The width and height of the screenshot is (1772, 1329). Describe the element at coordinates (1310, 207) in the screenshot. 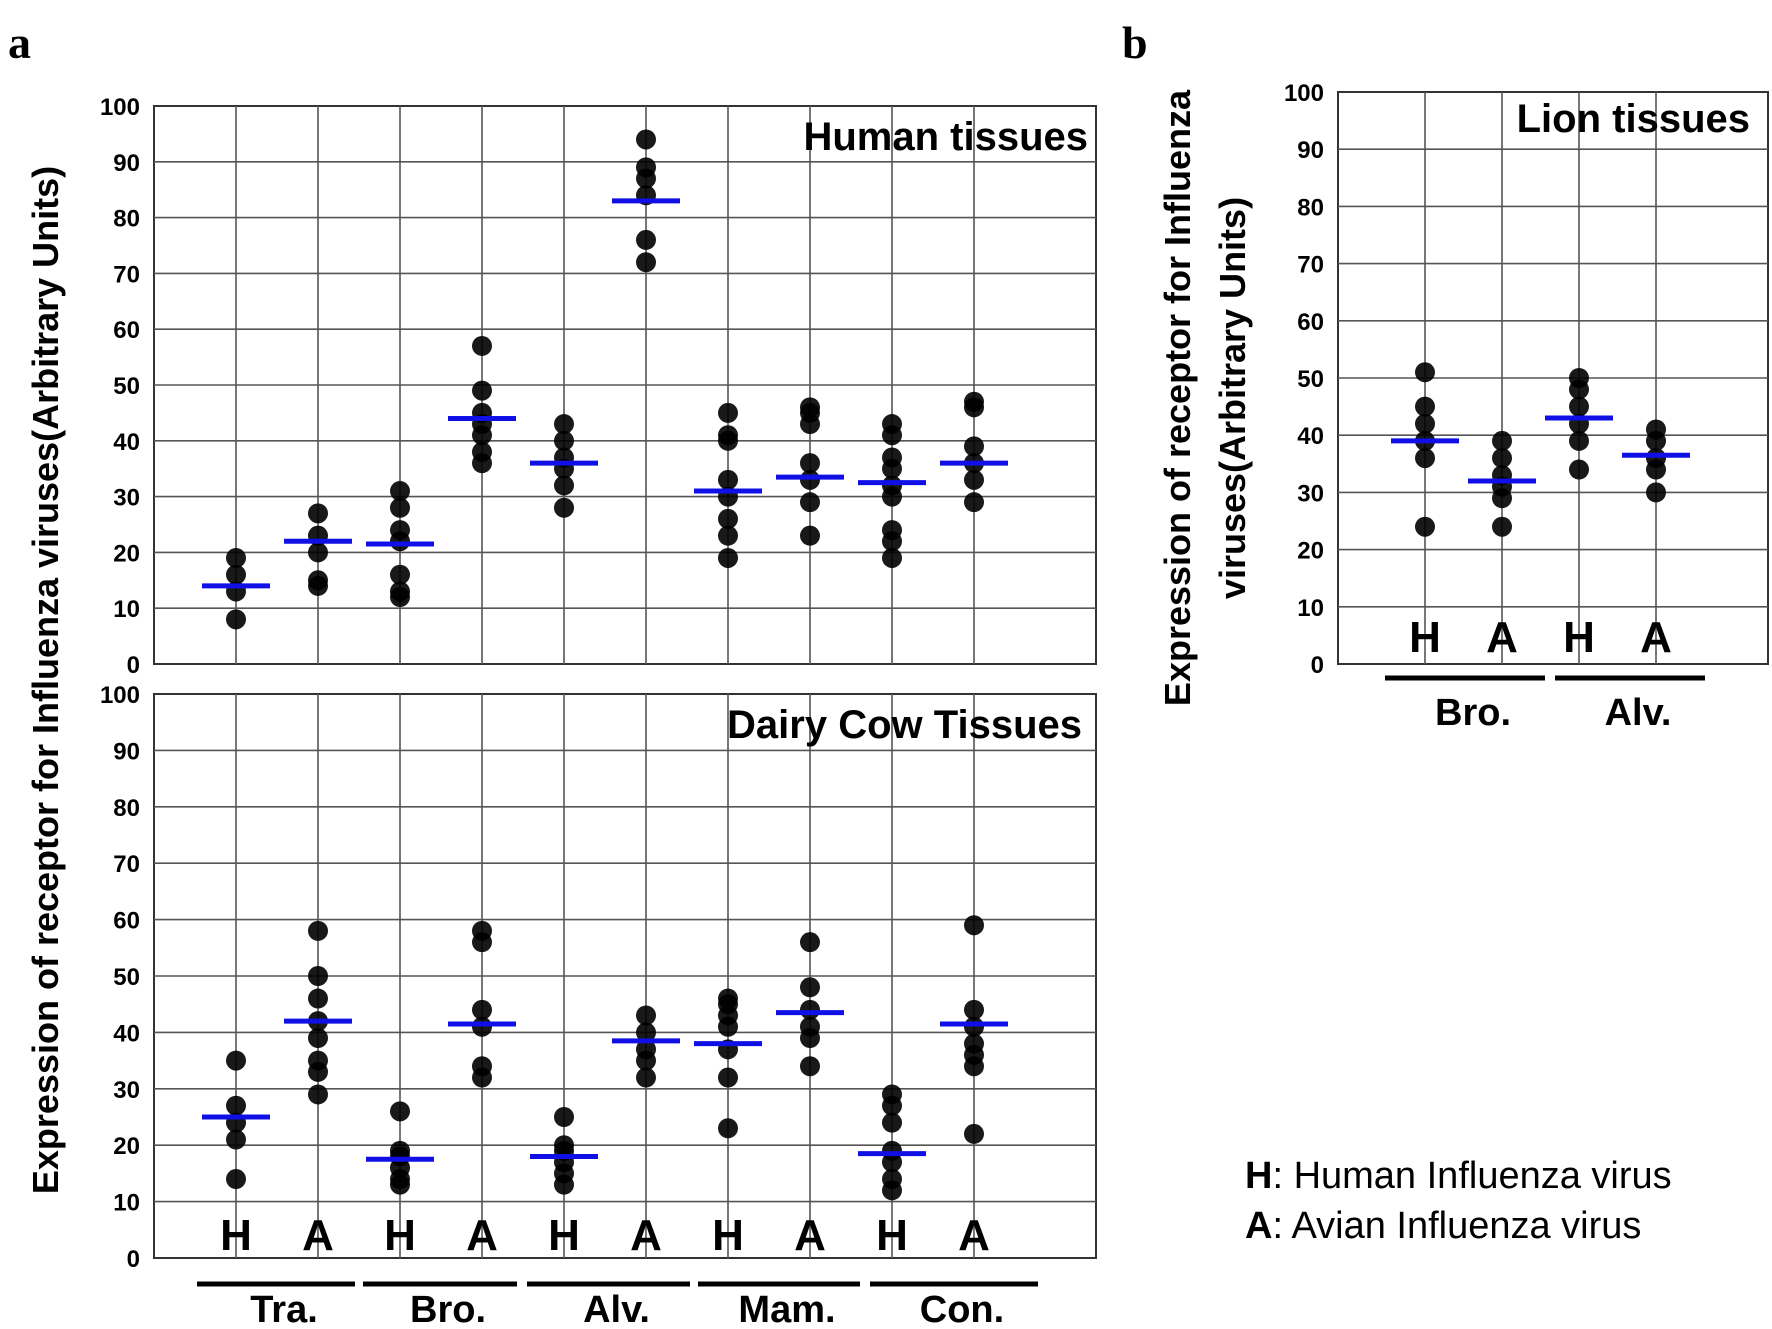

I see `y-tick-label: 80` at that location.